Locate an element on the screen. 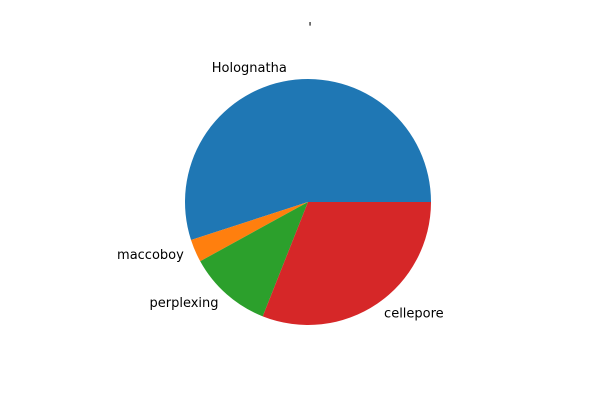  pie-label-maccoboy: maccoboy is located at coordinates (150, 255).